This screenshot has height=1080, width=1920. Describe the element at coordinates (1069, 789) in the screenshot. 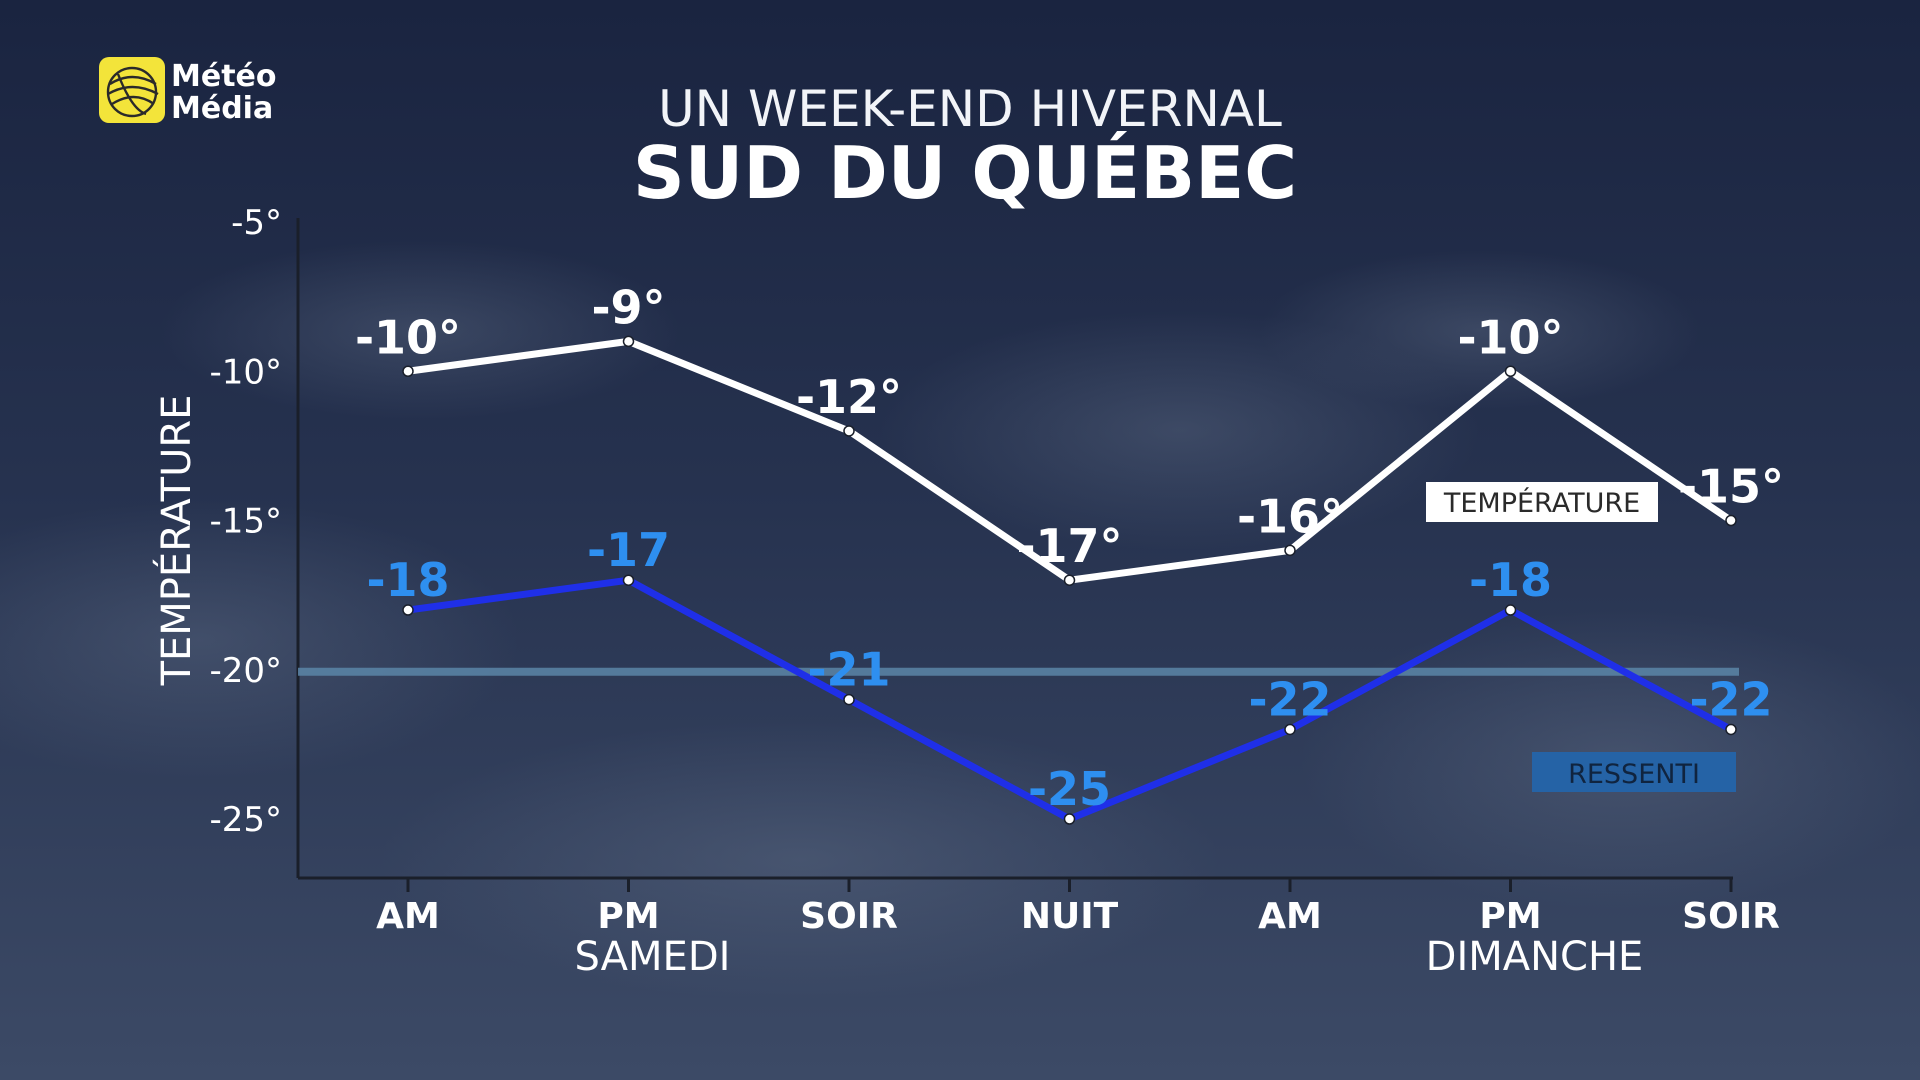

I see `data-label: -25` at that location.